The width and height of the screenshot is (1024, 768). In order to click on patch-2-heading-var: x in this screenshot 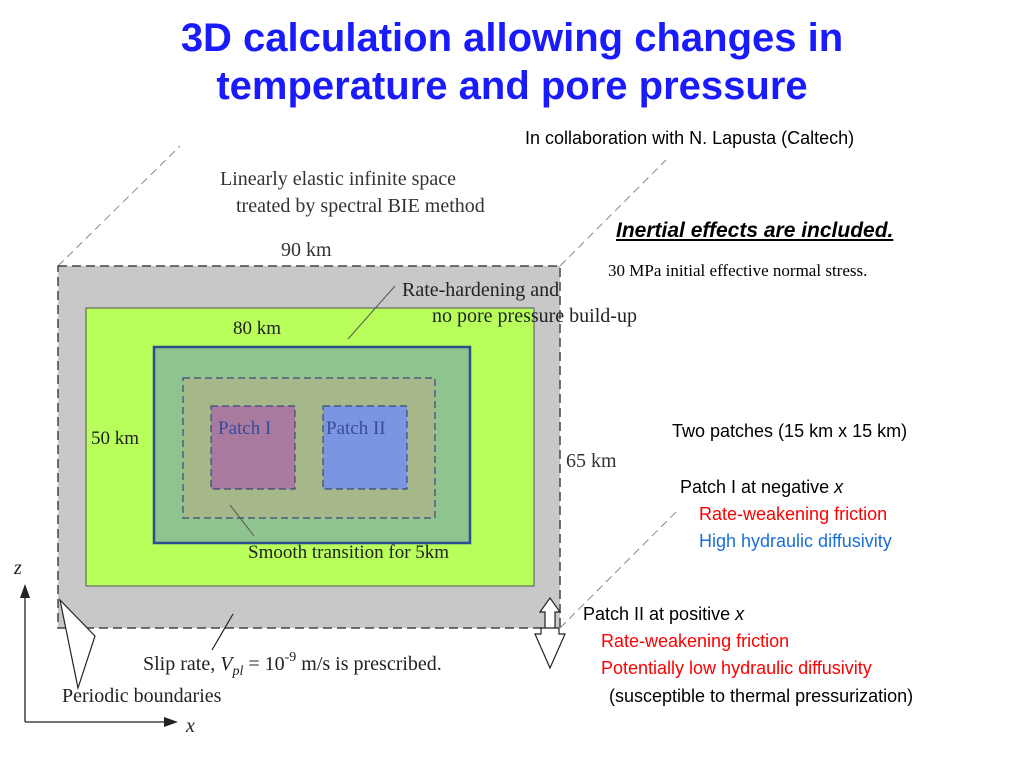, I will do `click(740, 614)`.